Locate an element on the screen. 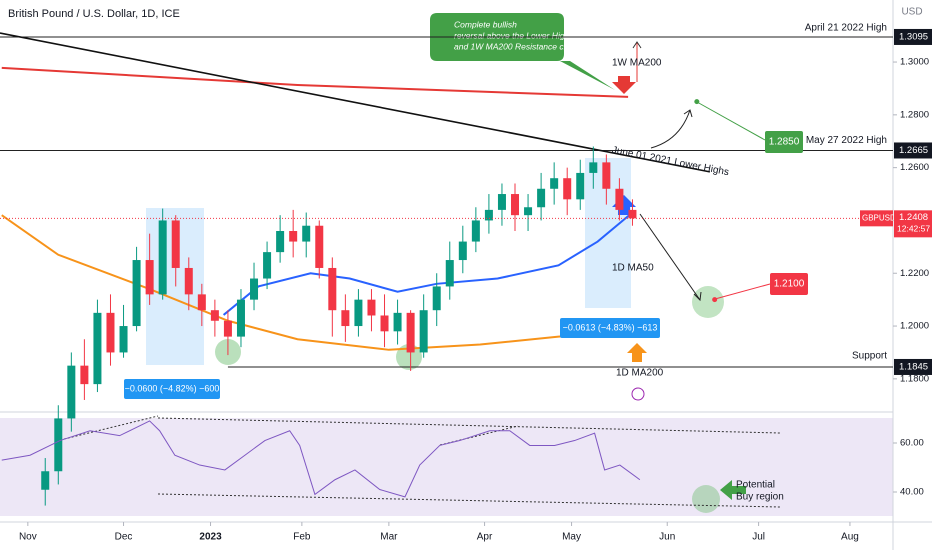 Image resolution: width=932 pixels, height=550 pixels. measure-label: −0.0600 (−4.82%) −600 is located at coordinates (172, 388).